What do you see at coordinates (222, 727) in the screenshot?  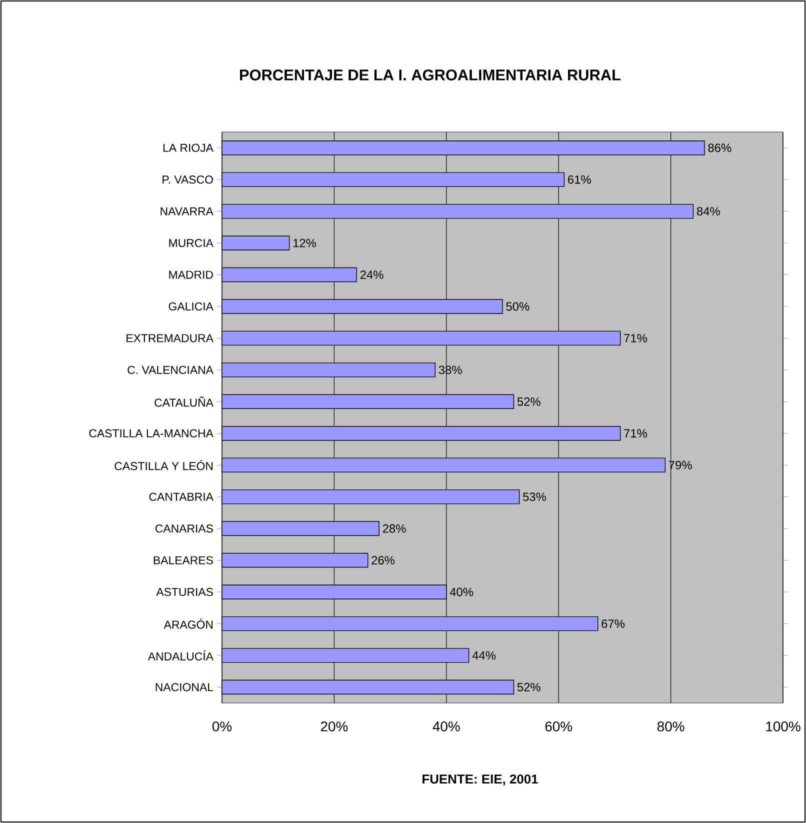 I see `x-tick-label: 0%` at bounding box center [222, 727].